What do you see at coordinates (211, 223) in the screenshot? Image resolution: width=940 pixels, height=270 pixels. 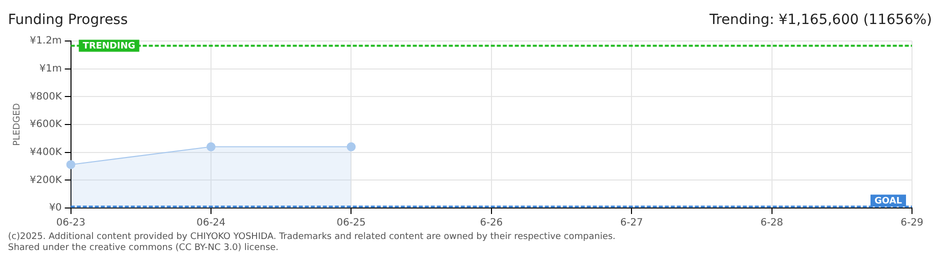 I see `x-tick-label: 06-24` at bounding box center [211, 223].